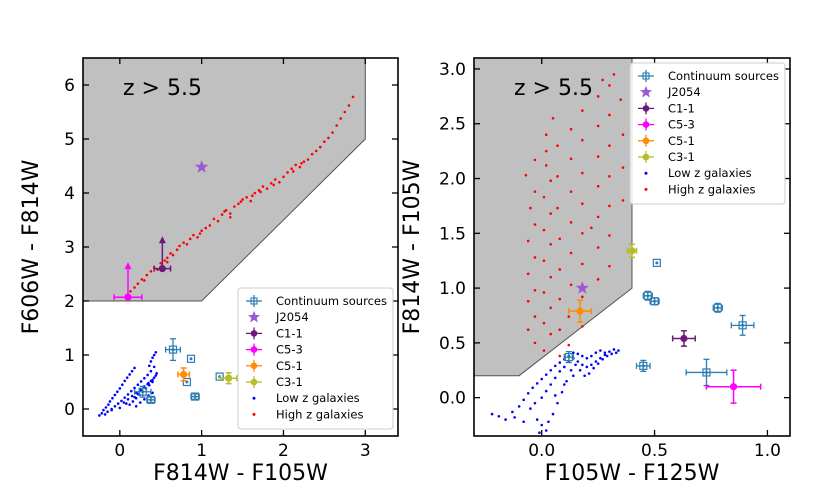 The image size is (830, 498). What do you see at coordinates (452, 234) in the screenshot?
I see `y-tick-label: 1.5` at bounding box center [452, 234].